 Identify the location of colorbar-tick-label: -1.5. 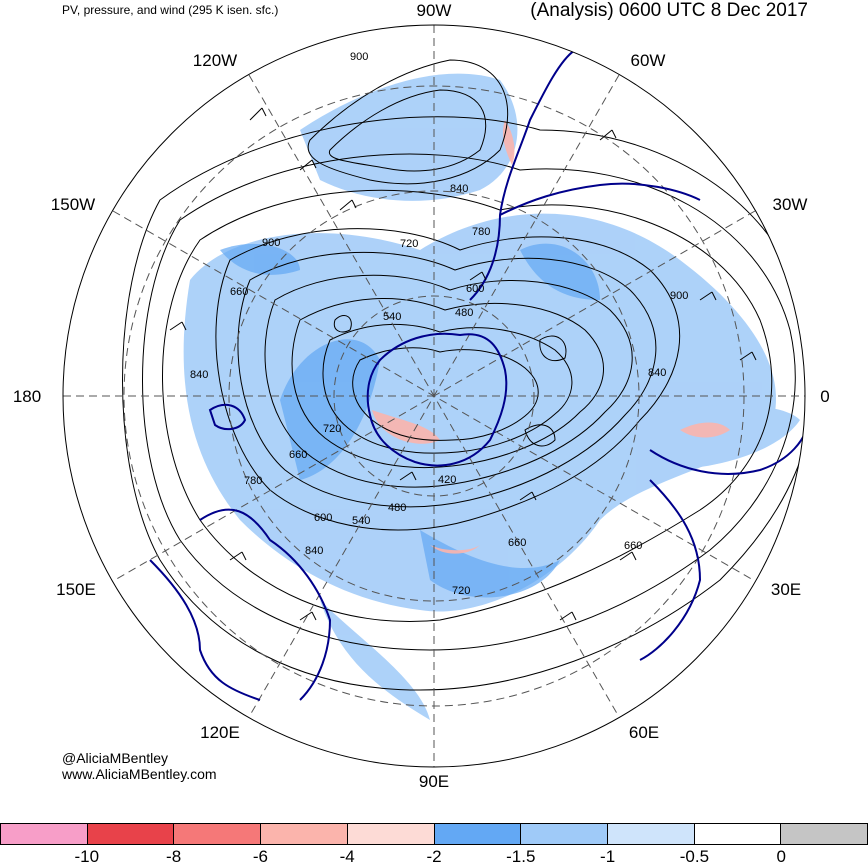
(521, 856).